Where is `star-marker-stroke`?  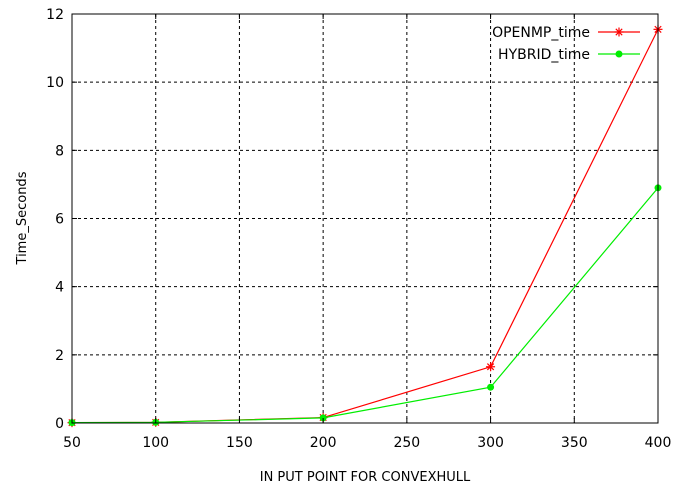
star-marker-stroke is located at coordinates (490, 367).